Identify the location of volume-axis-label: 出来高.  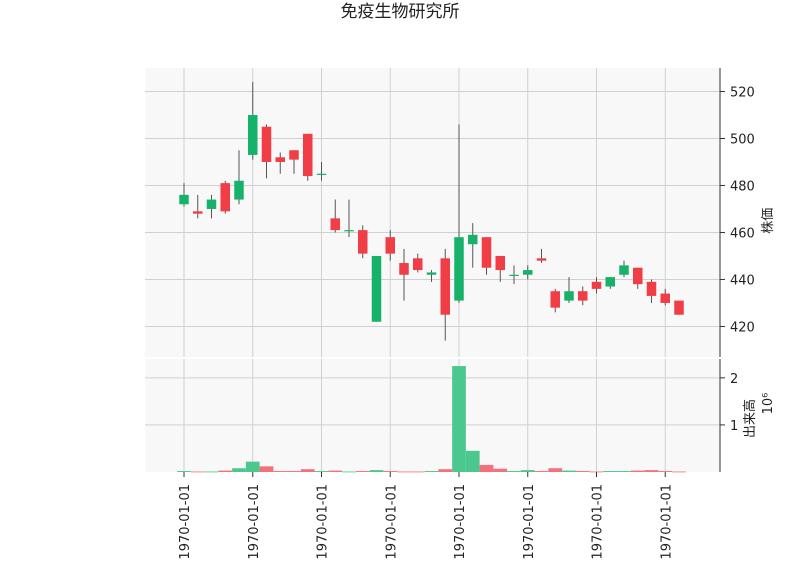
(750, 418).